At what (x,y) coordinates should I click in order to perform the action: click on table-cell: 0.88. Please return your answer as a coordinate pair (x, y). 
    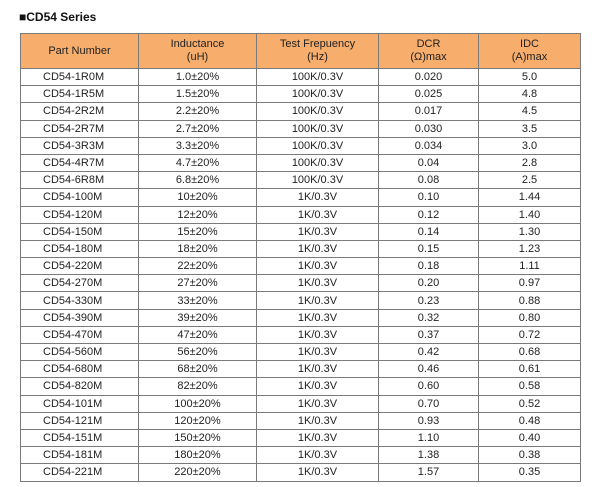
    Looking at the image, I should click on (529, 300).